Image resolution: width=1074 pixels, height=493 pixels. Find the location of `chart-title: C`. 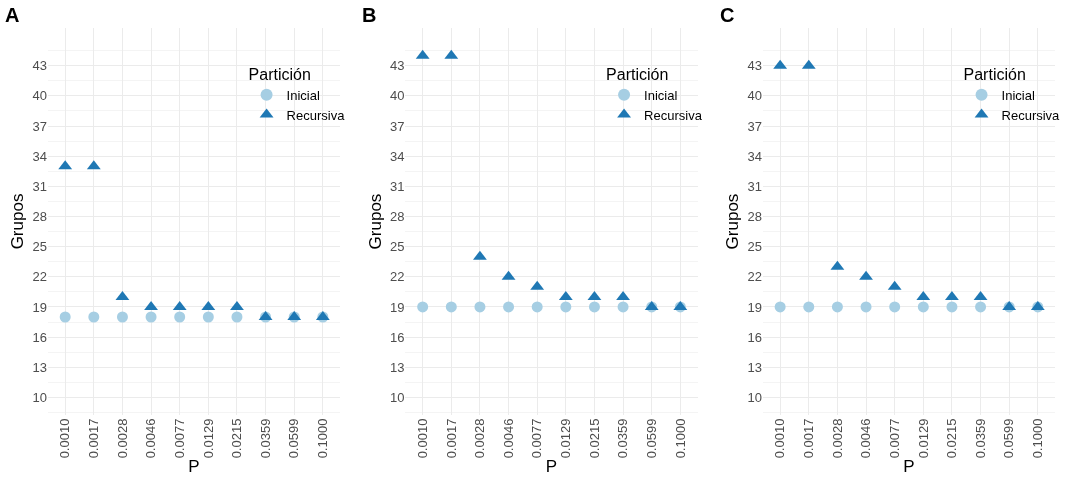

chart-title: C is located at coordinates (727, 15).